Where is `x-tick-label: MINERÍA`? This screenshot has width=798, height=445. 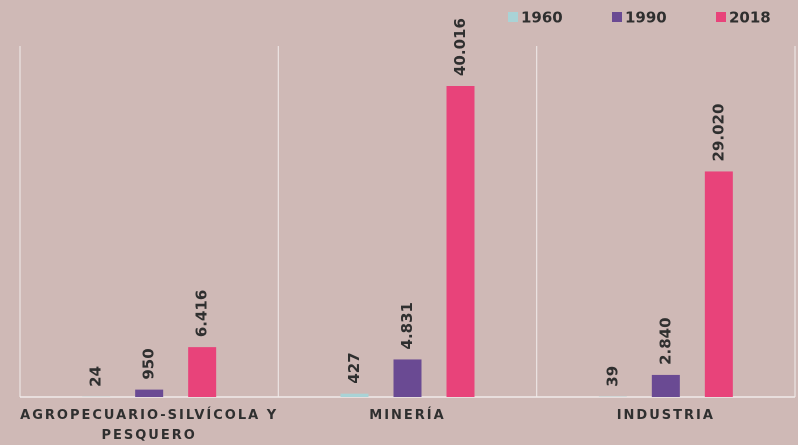
x-tick-label: MINERÍA is located at coordinates (407, 415).